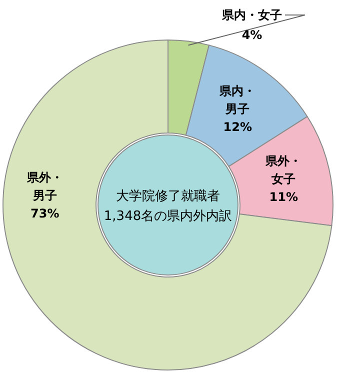 This screenshot has height=375, width=337. What do you see at coordinates (251, 15) in the screenshot?
I see `slice-label: 県内・女子` at bounding box center [251, 15].